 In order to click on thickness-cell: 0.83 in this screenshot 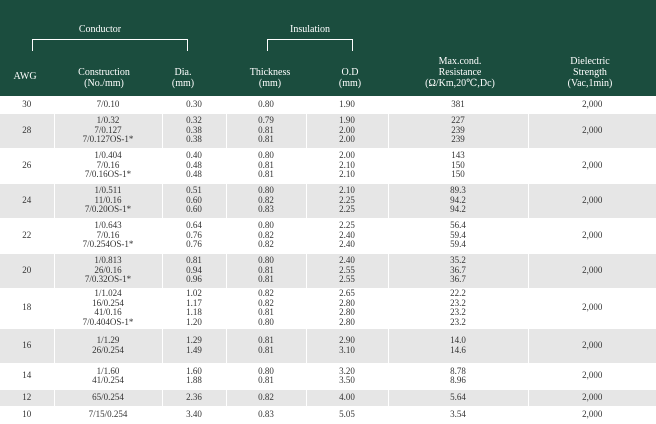, I will do `click(265, 415)`.